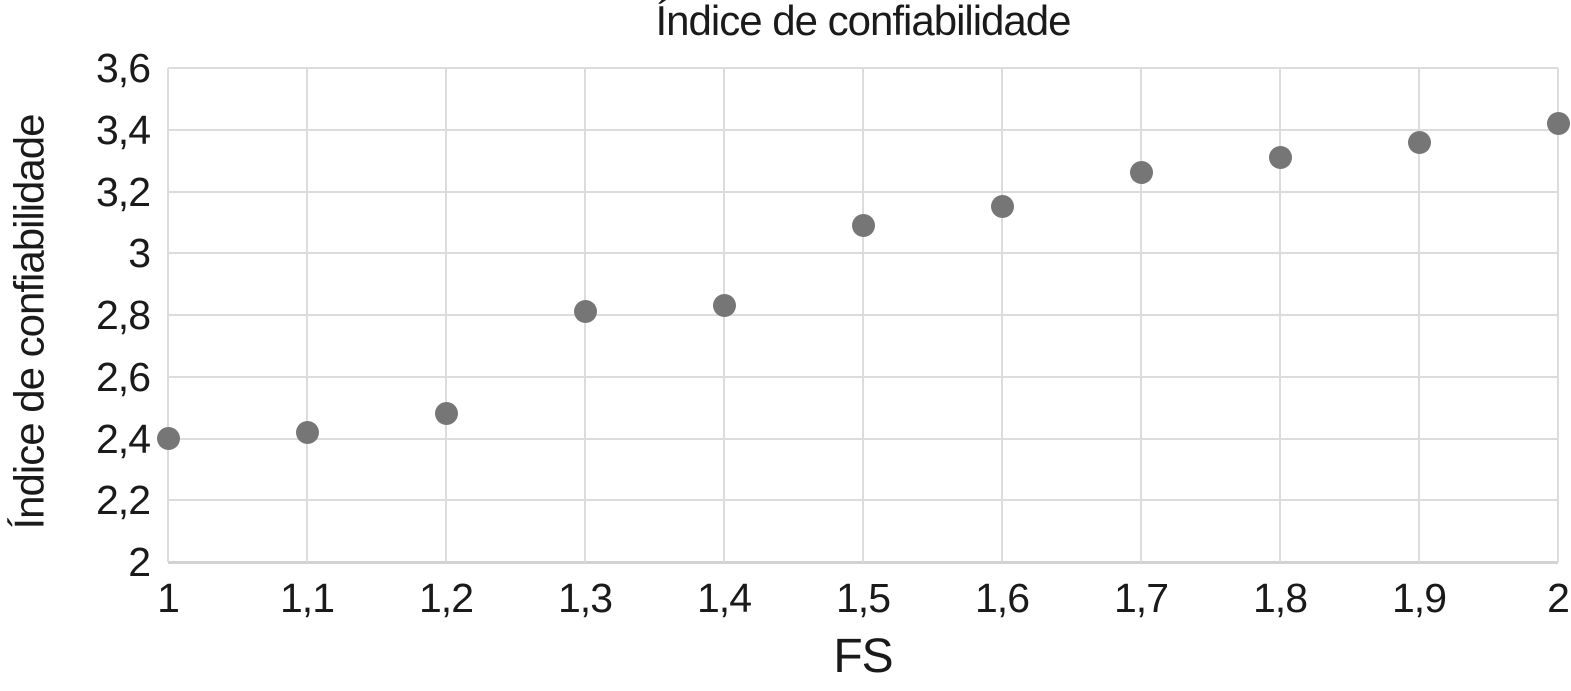 The height and width of the screenshot is (691, 1571). Describe the element at coordinates (168, 598) in the screenshot. I see `x-tick-label: 1` at that location.